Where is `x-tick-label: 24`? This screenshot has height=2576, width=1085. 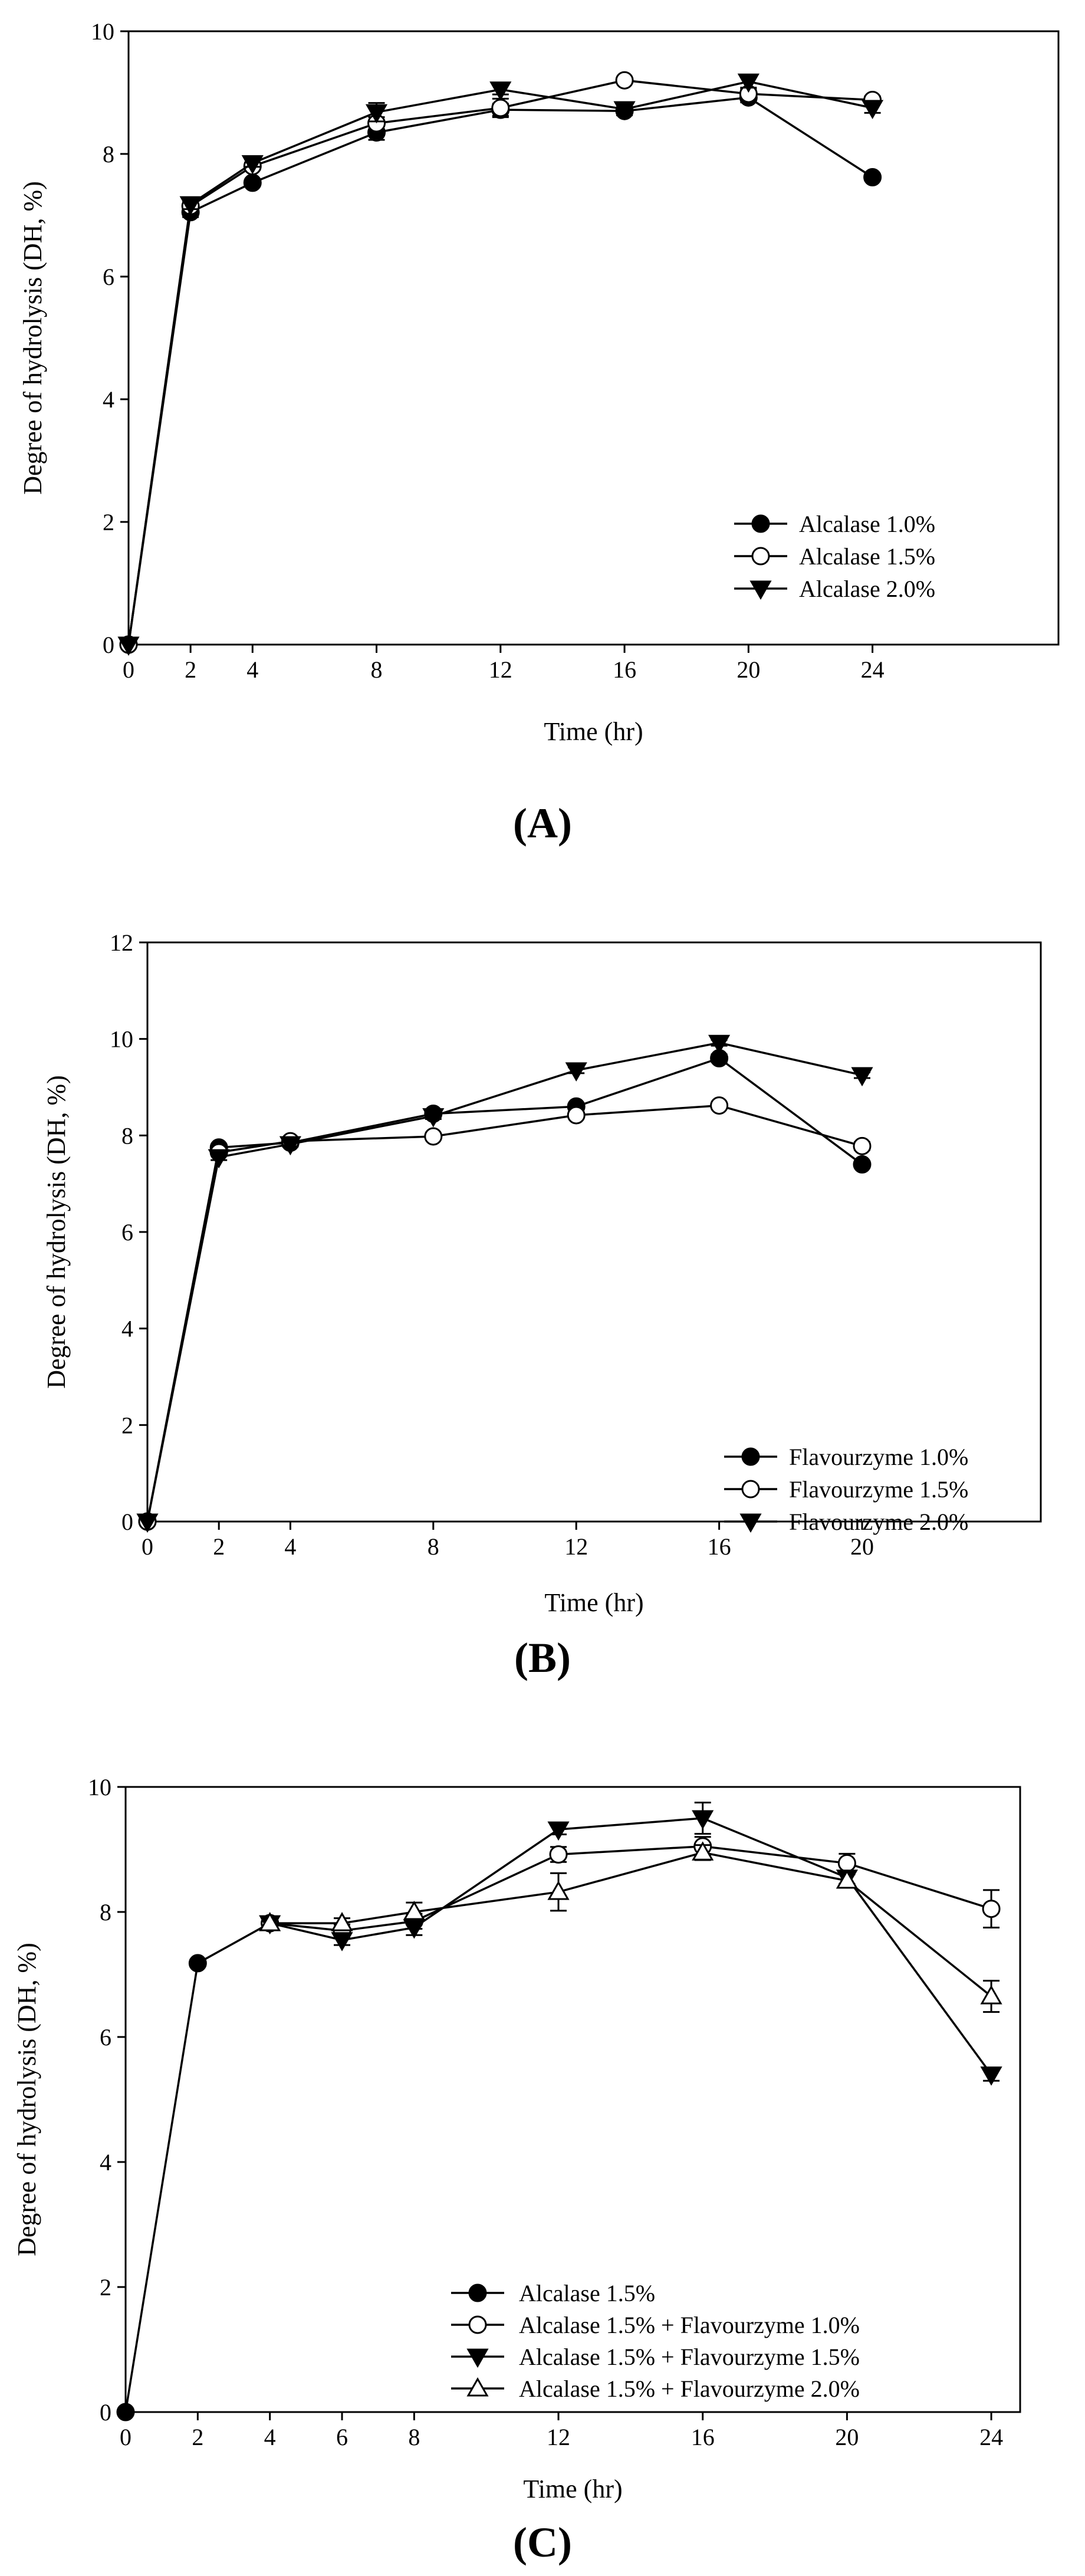
x-tick-label: 24 is located at coordinates (991, 2437).